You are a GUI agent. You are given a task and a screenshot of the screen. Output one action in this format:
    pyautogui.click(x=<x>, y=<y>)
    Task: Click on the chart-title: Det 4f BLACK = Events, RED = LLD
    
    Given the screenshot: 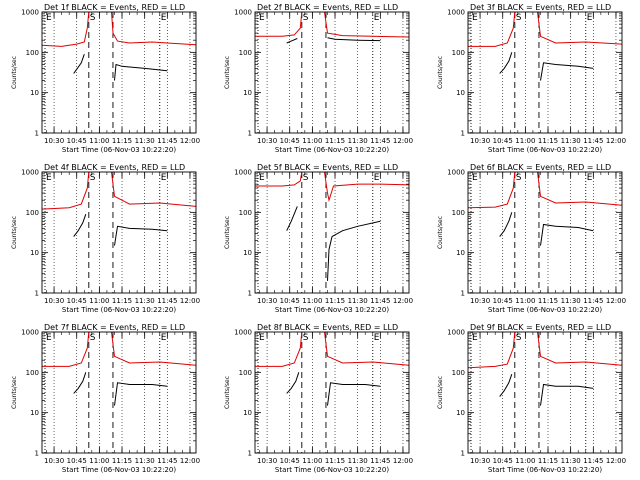 What is the action you would take?
    pyautogui.click(x=114, y=167)
    